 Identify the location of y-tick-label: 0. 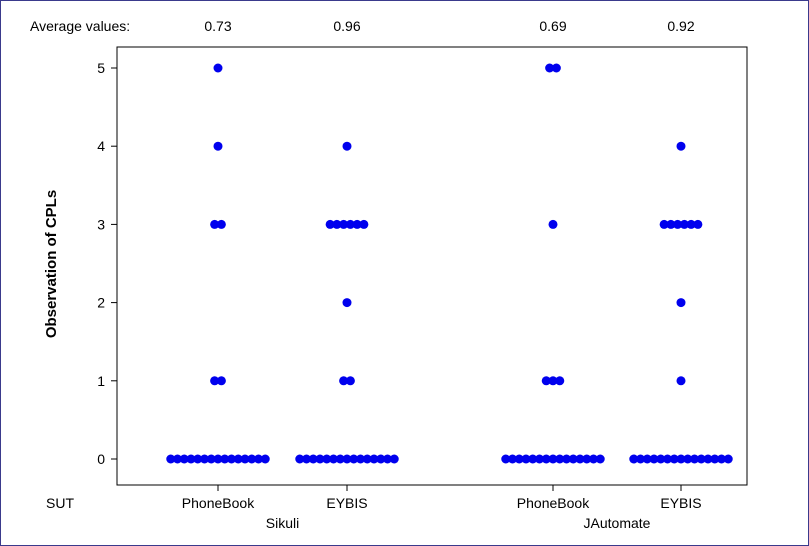
(101, 459).